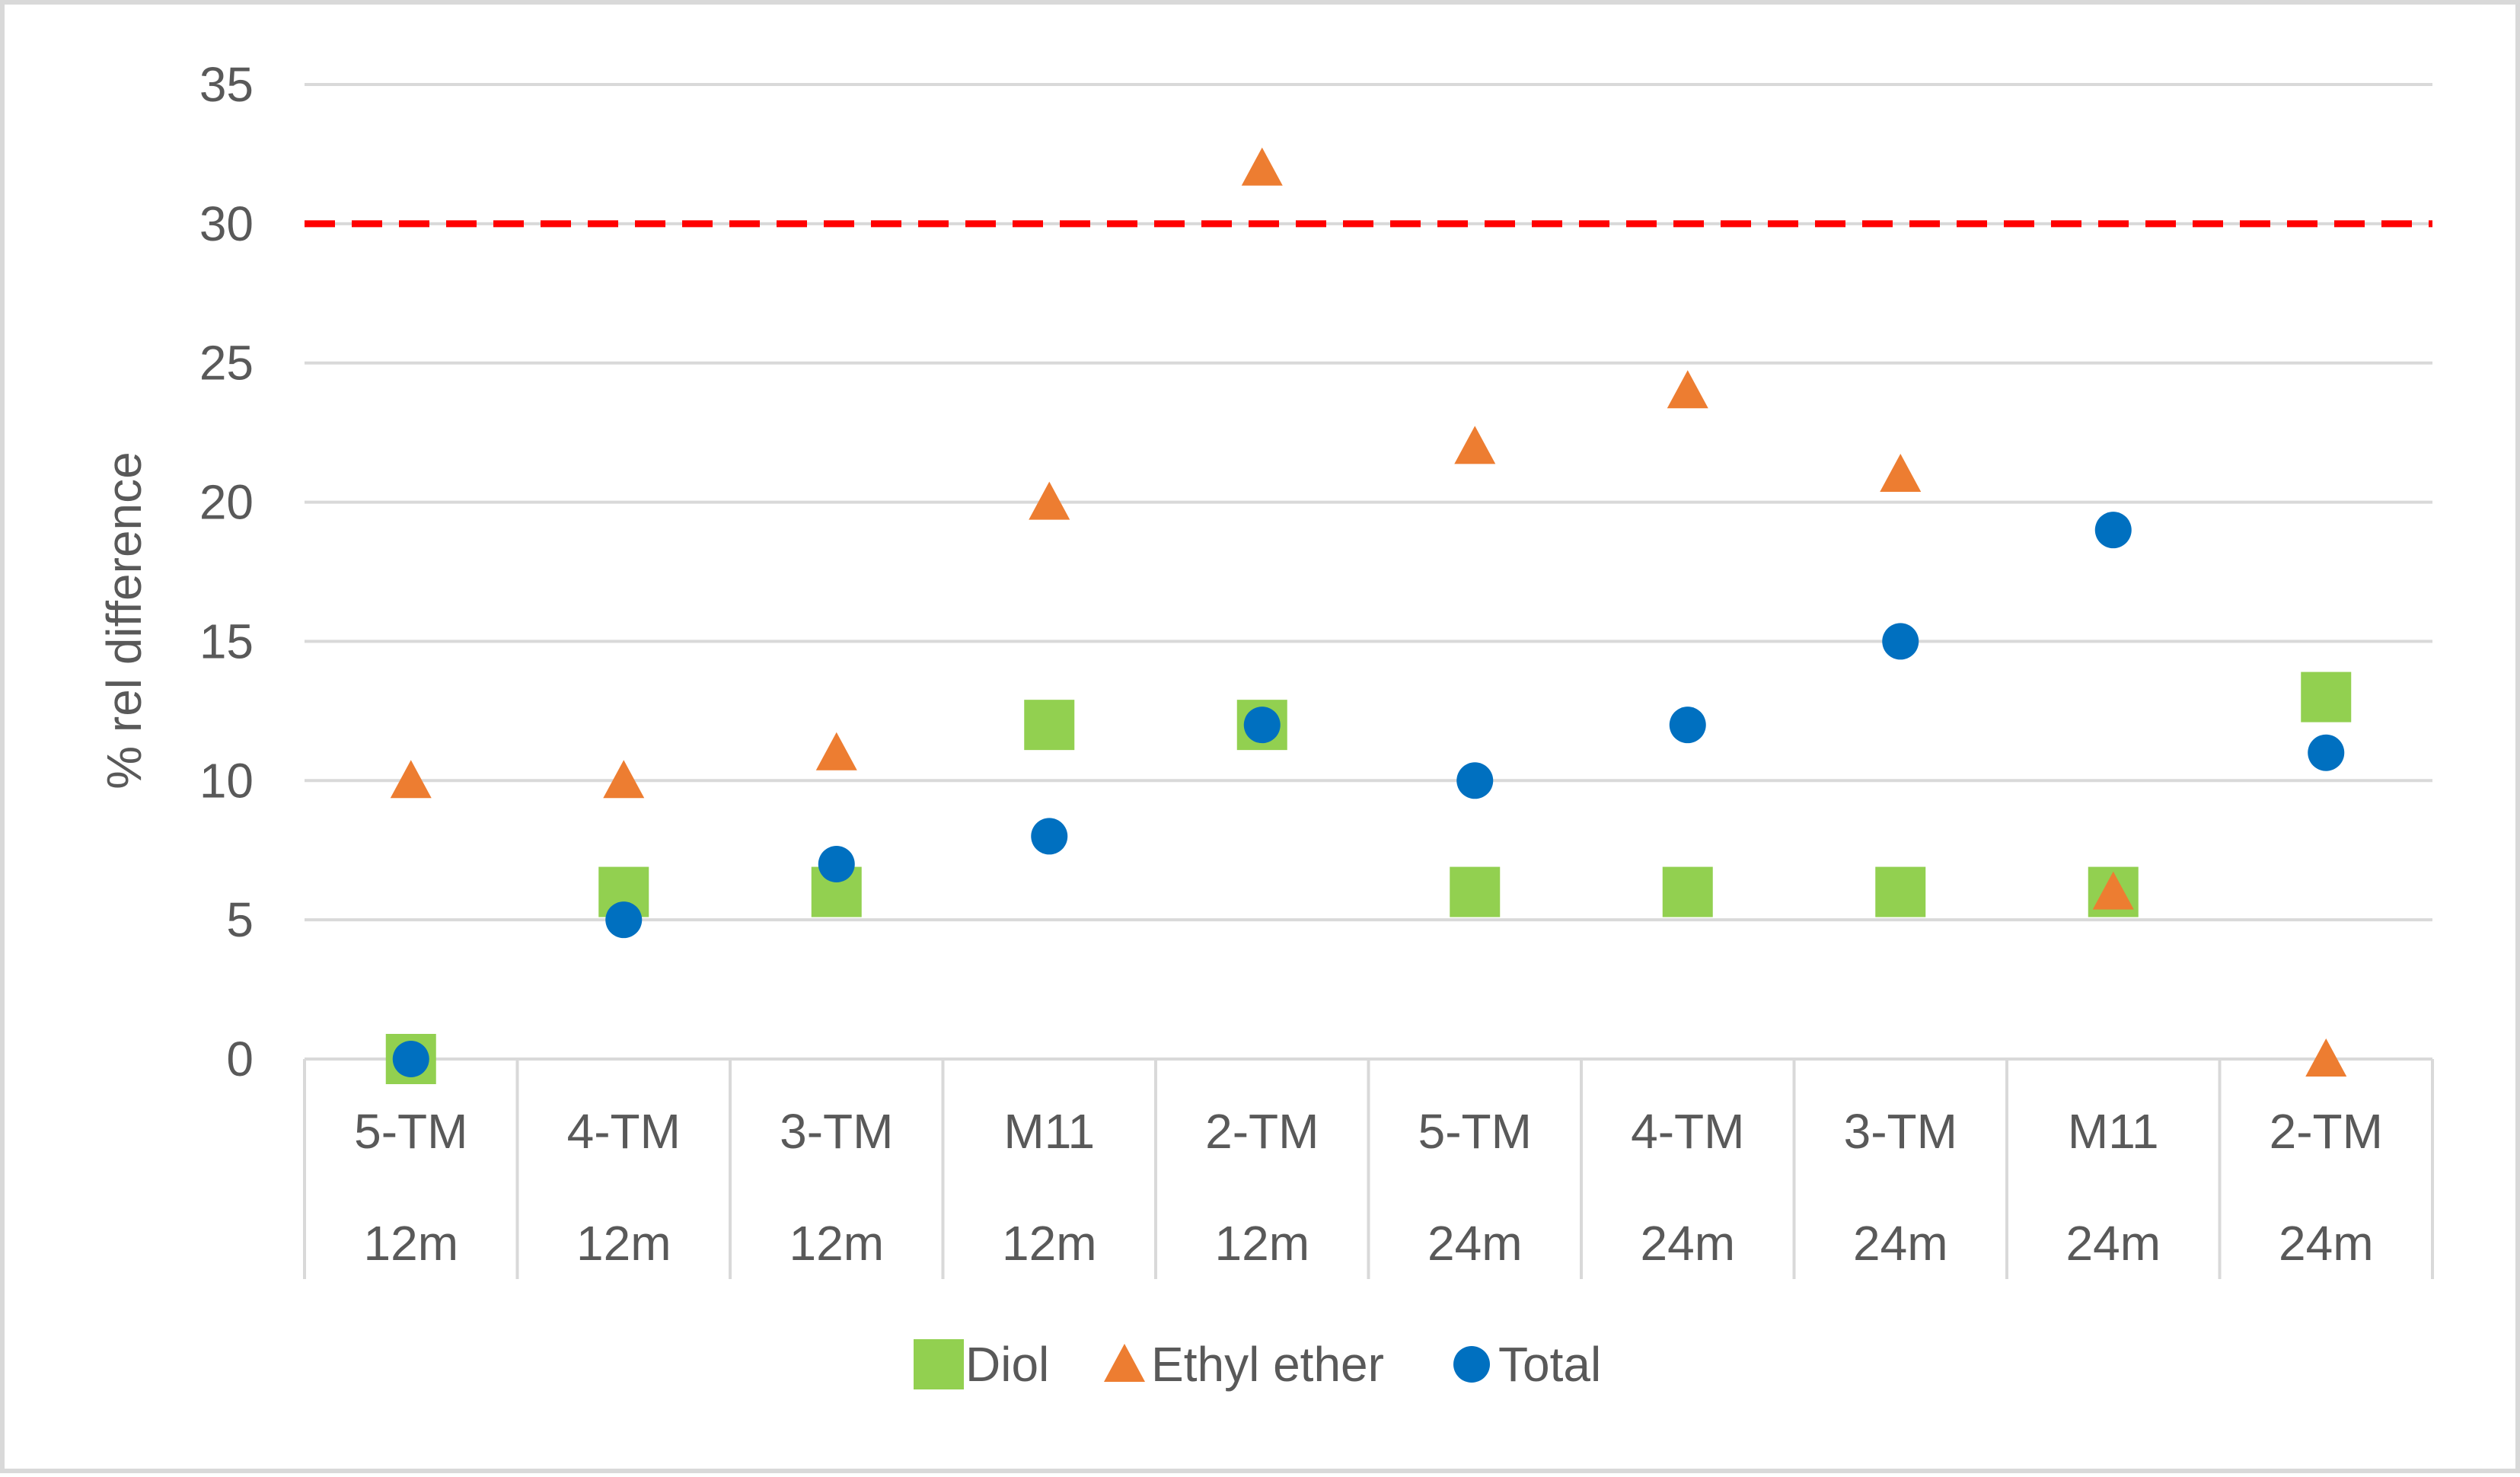 This screenshot has height=1477, width=2520. Describe the element at coordinates (124, 620) in the screenshot. I see `y-axis-label: % rel difference` at that location.